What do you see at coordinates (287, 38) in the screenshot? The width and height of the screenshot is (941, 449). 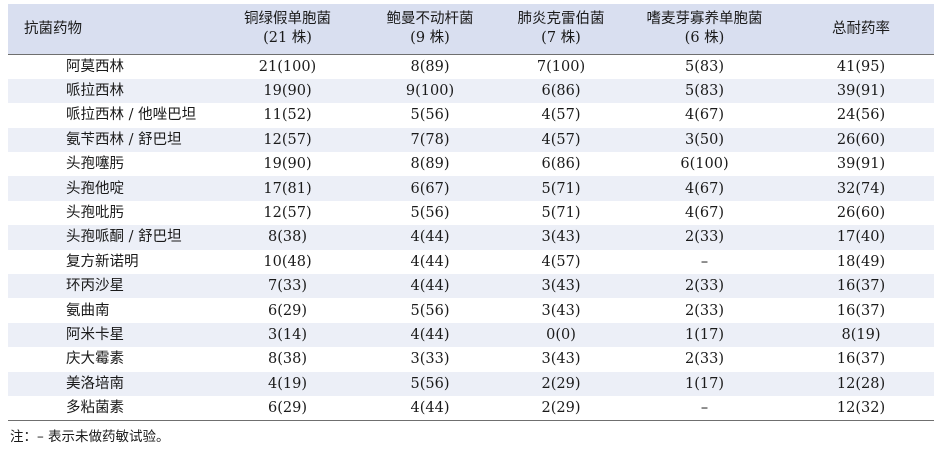 I see `header-col-1-count: (21 株)` at bounding box center [287, 38].